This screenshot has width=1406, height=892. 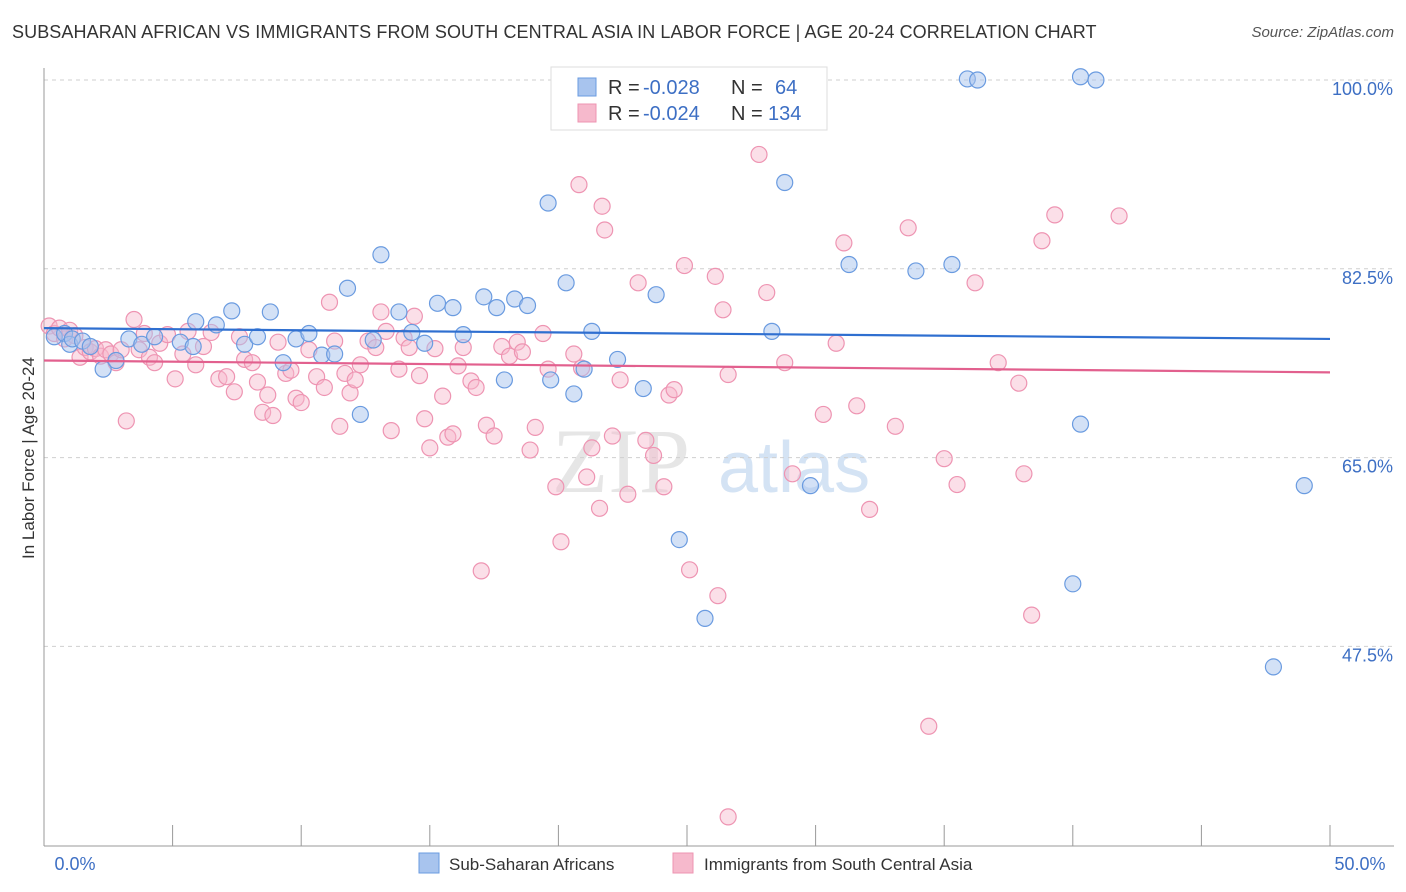 What do you see at coordinates (711, 461) in the screenshot?
I see `watermark: ZIP atlas` at bounding box center [711, 461].